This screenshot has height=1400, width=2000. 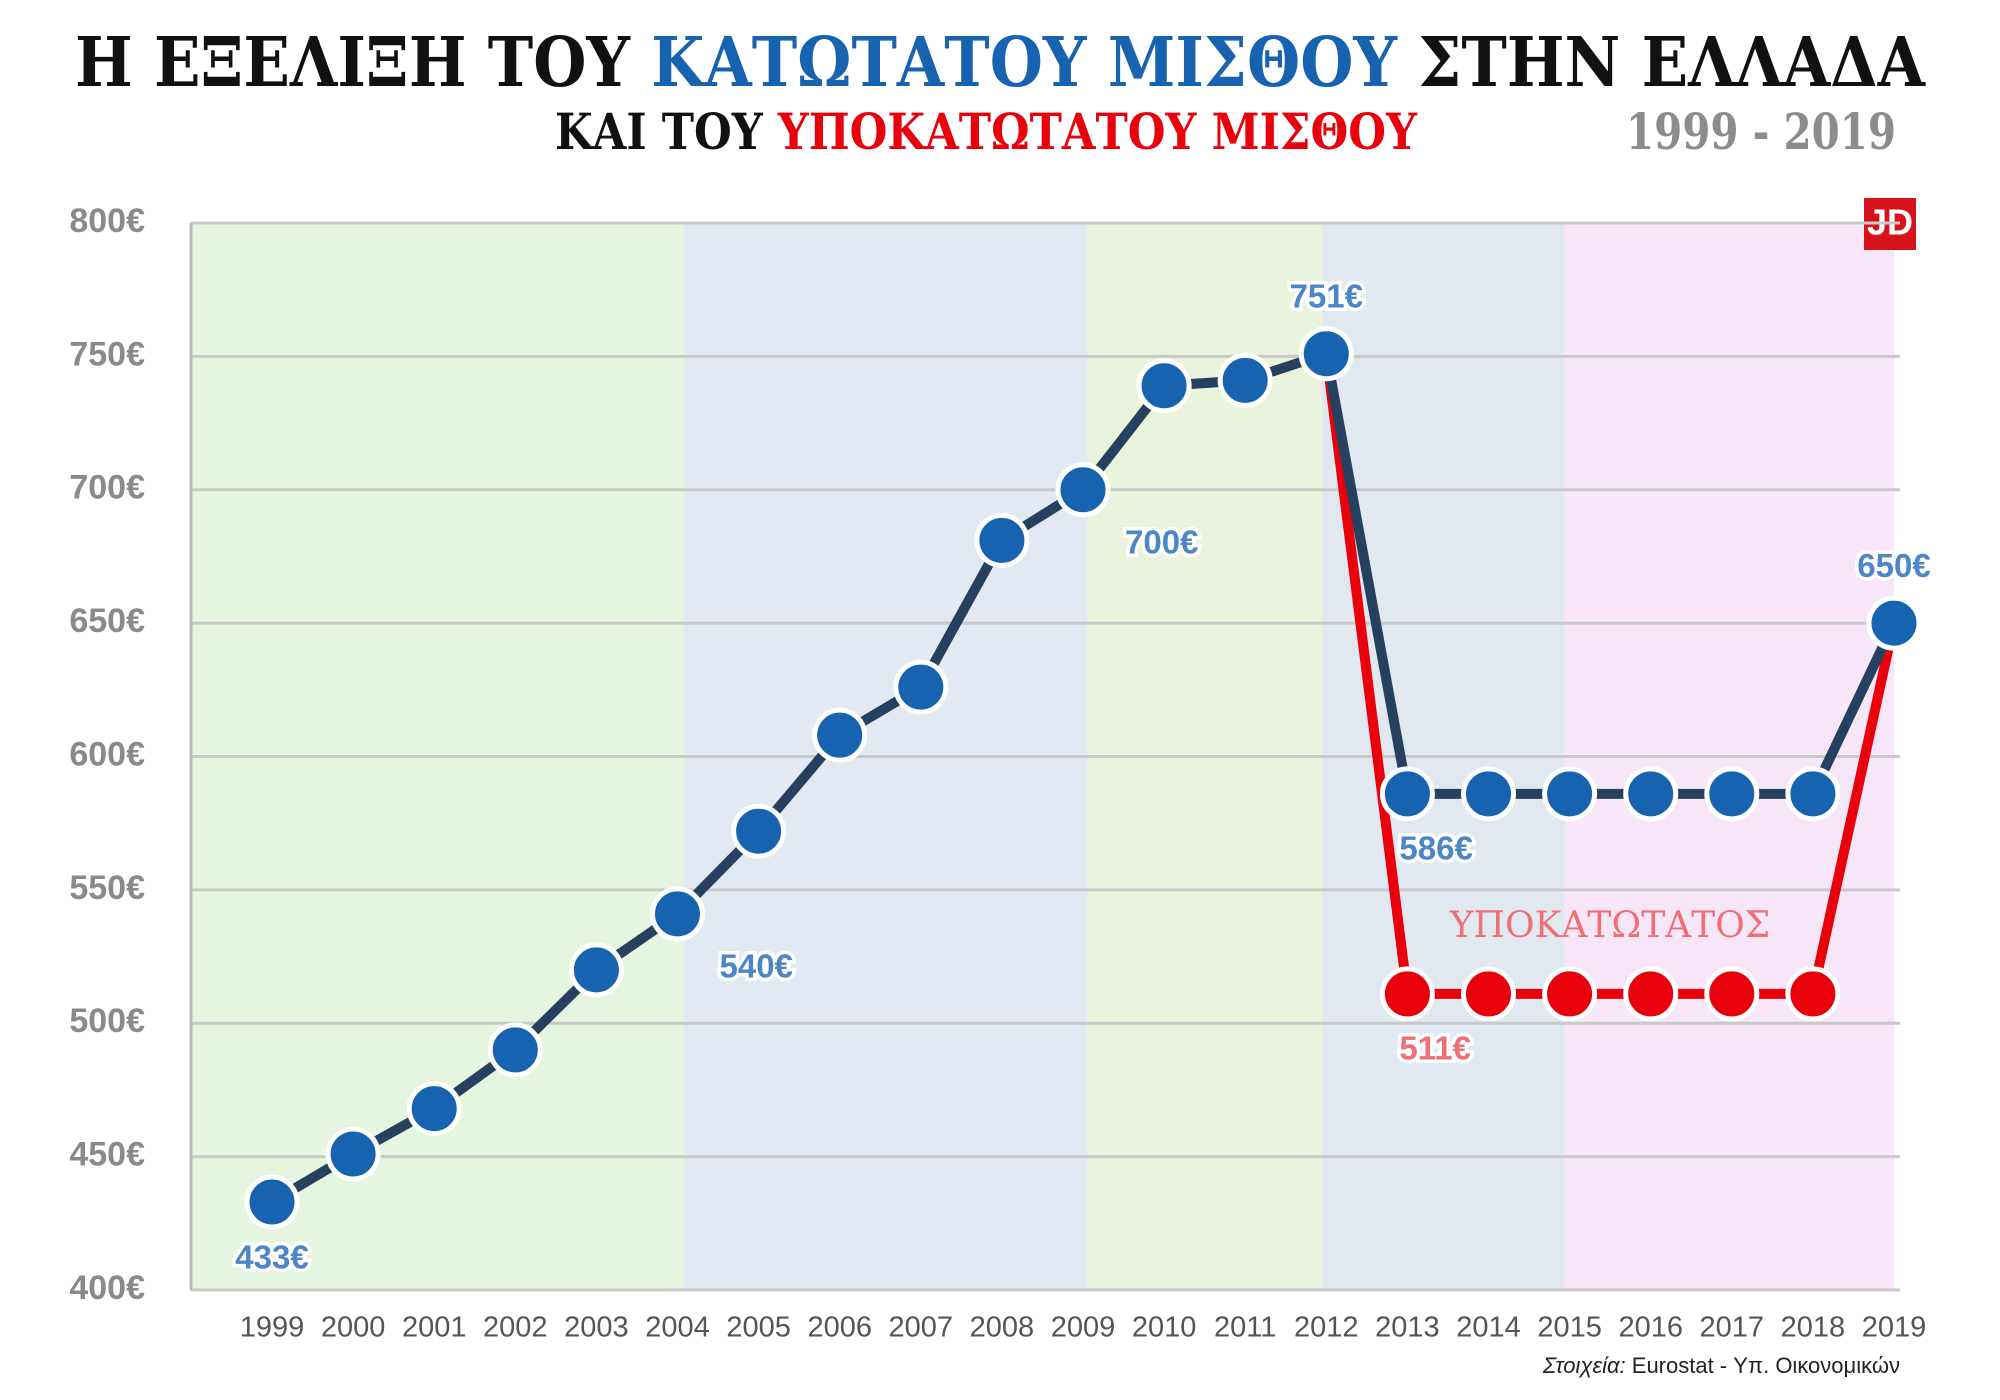 I want to click on annotation: ΥΠΟΚΑΤΩΤΑΤΟΣ, so click(x=1609, y=925).